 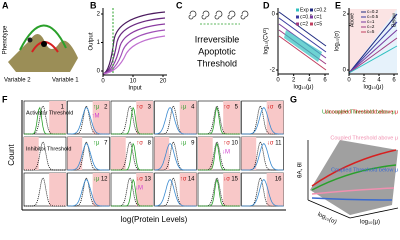 What do you see at coordinates (338, 5) in the screenshot?
I see `panel-letter: E` at bounding box center [338, 5].